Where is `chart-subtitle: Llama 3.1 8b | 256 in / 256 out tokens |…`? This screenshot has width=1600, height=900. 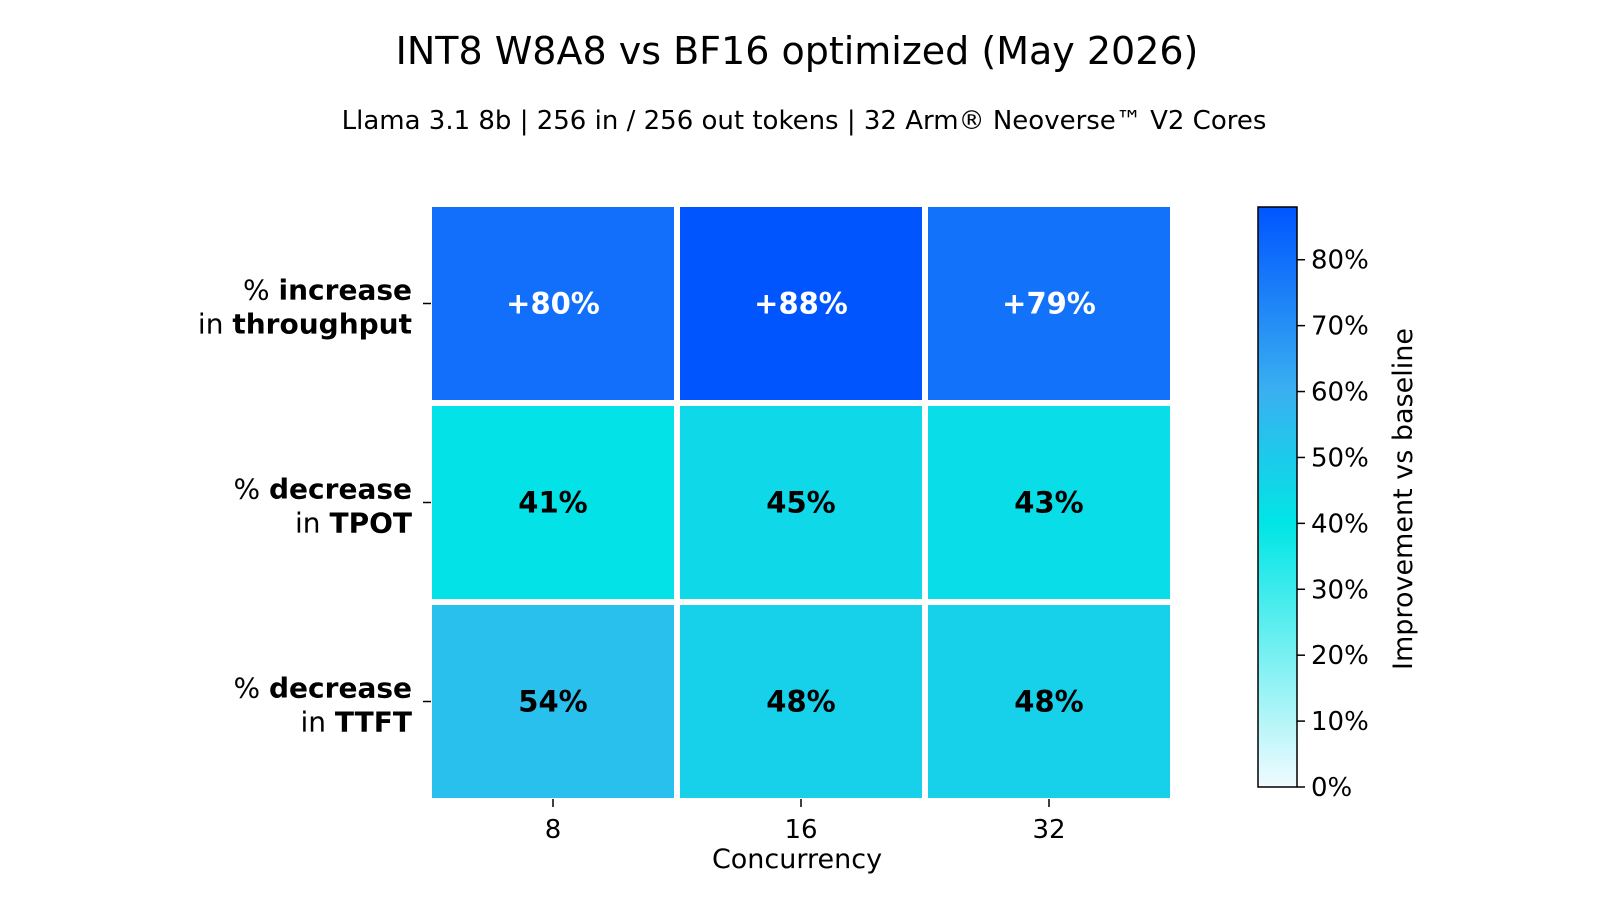
chart-subtitle: Llama 3.1 8b | 256 in / 256 out tokens |… is located at coordinates (804, 121).